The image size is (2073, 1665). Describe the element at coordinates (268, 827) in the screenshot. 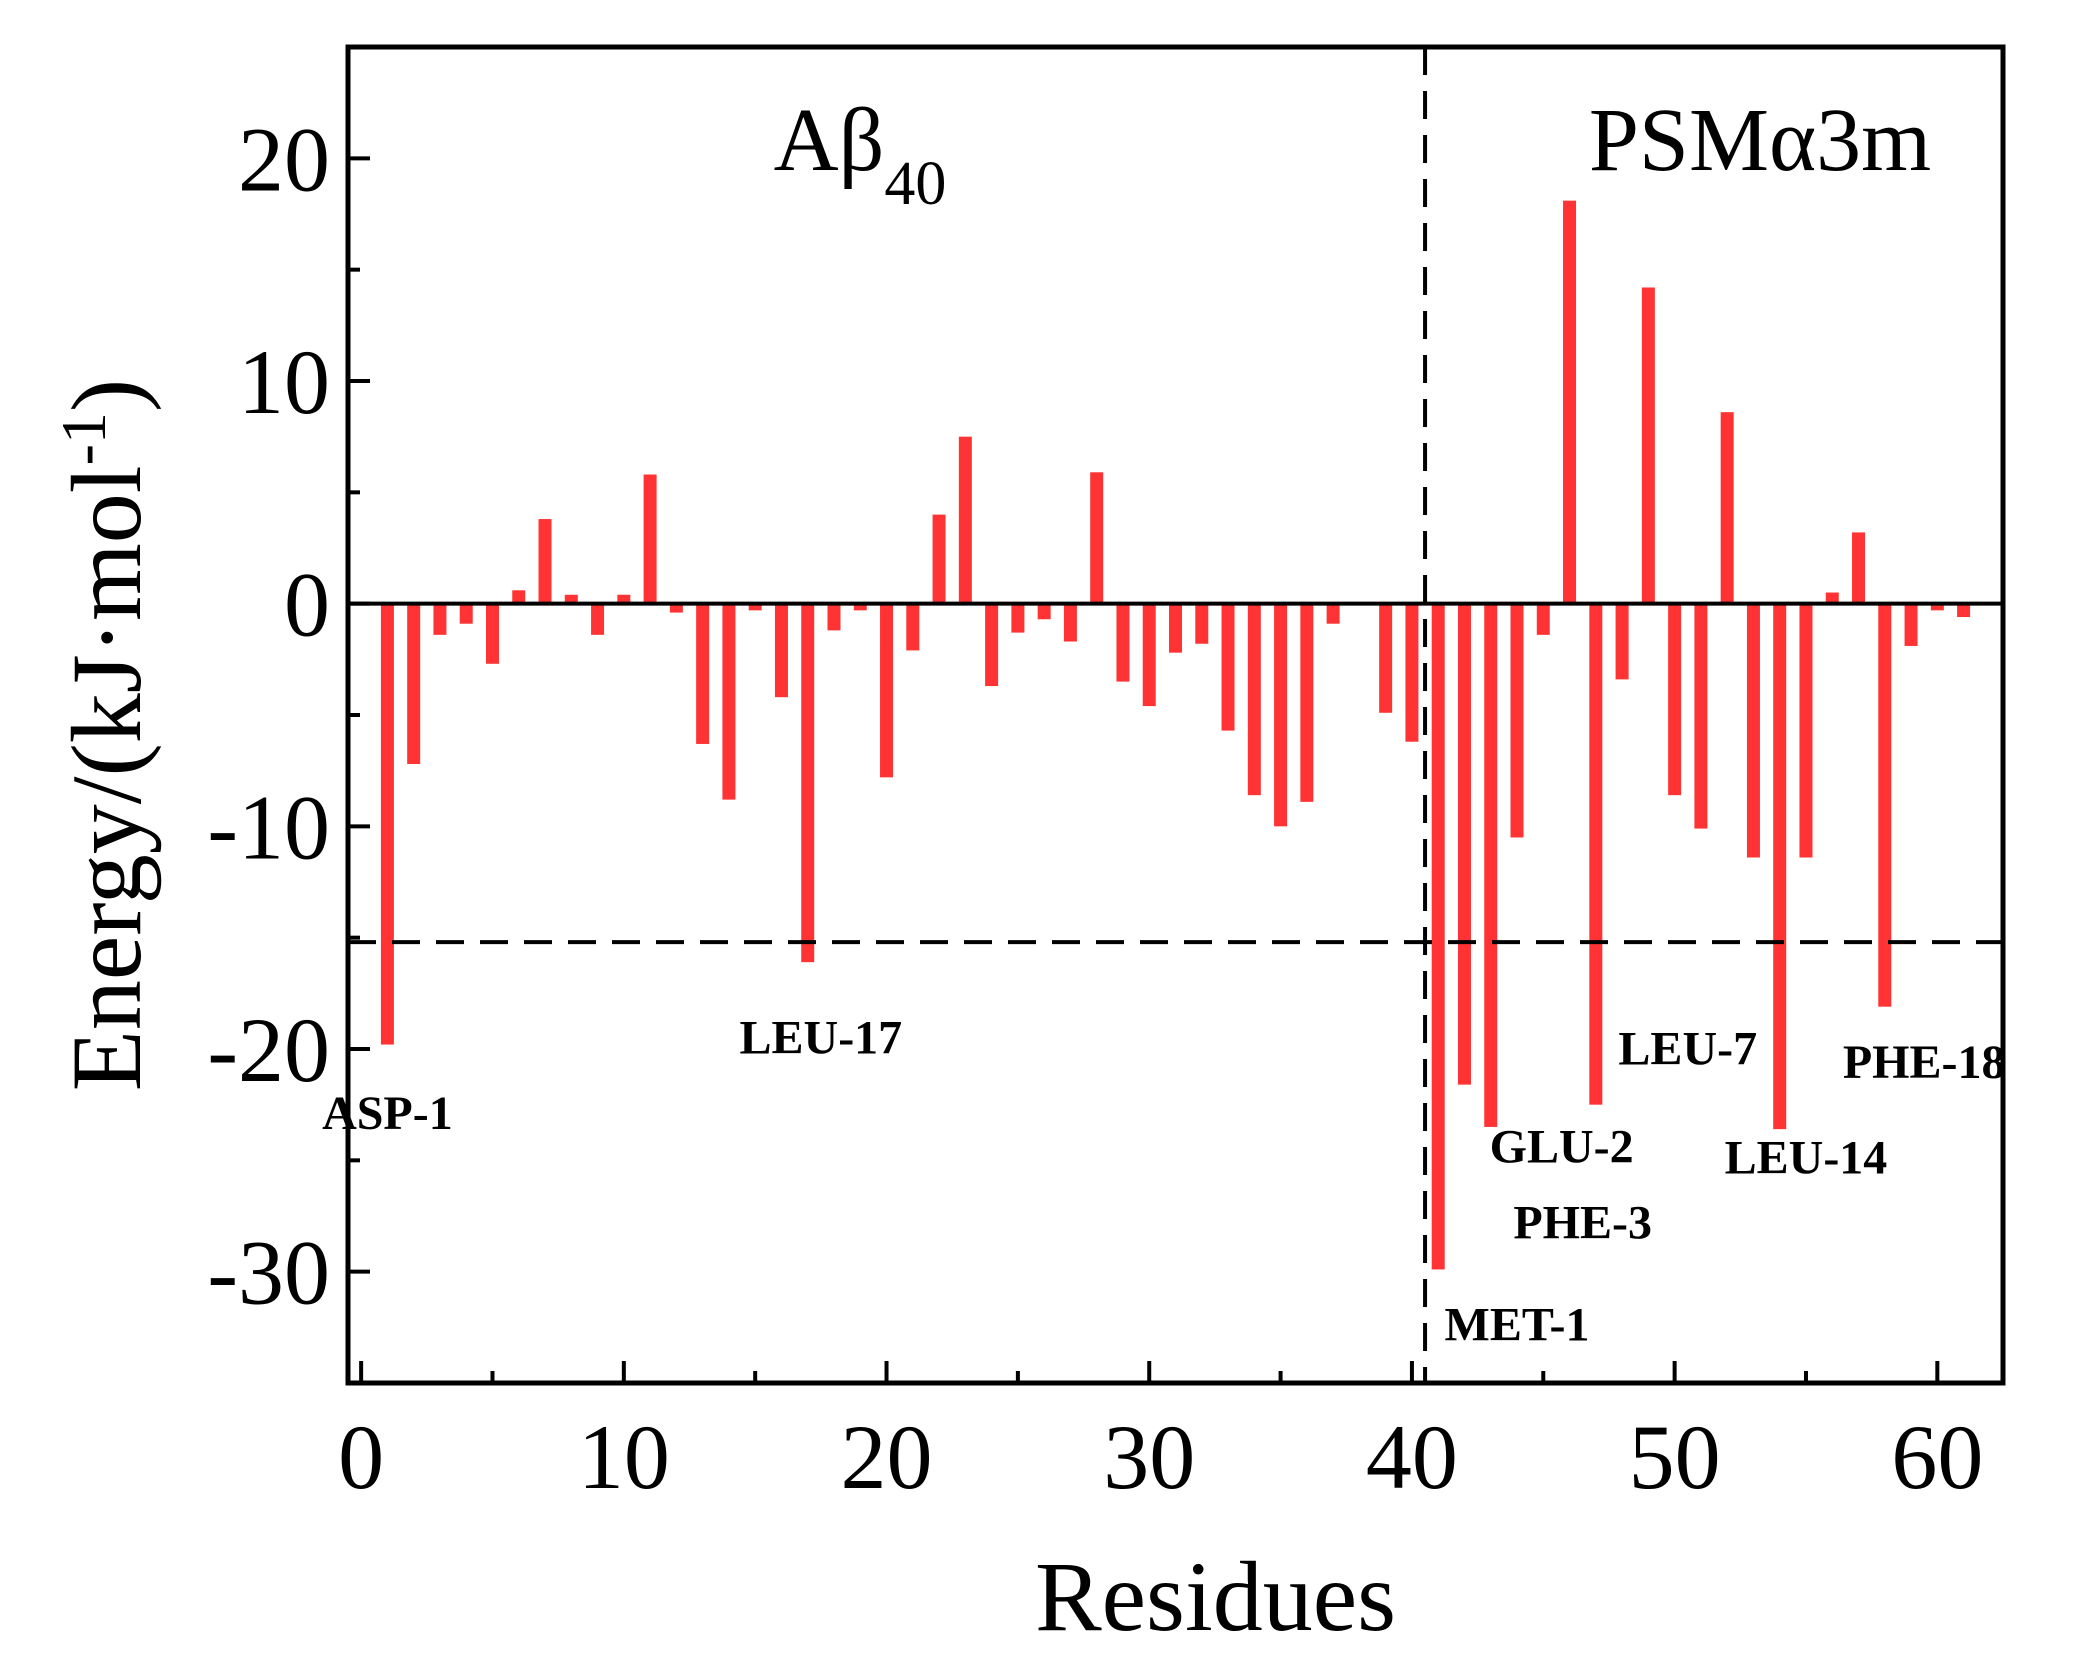

I see `y-tick-label--10: -10` at that location.